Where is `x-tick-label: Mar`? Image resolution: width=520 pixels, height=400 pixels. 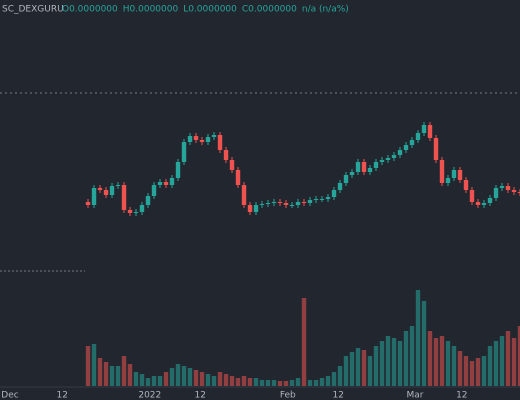
x-tick-label: Mar is located at coordinates (415, 395).